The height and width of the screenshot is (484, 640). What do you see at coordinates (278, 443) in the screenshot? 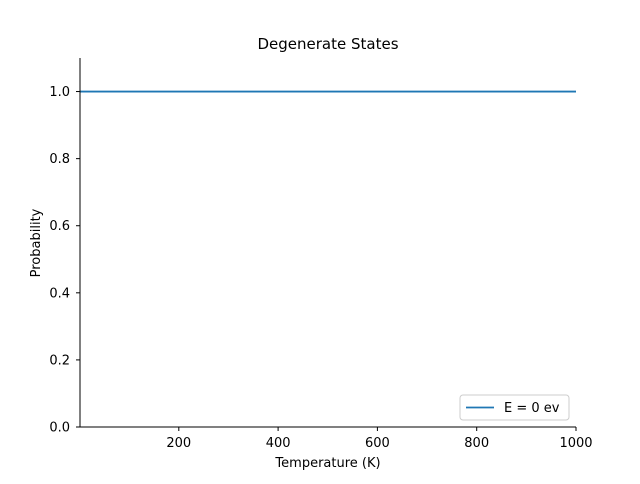
I see `x-tick-label: 400` at bounding box center [278, 443].